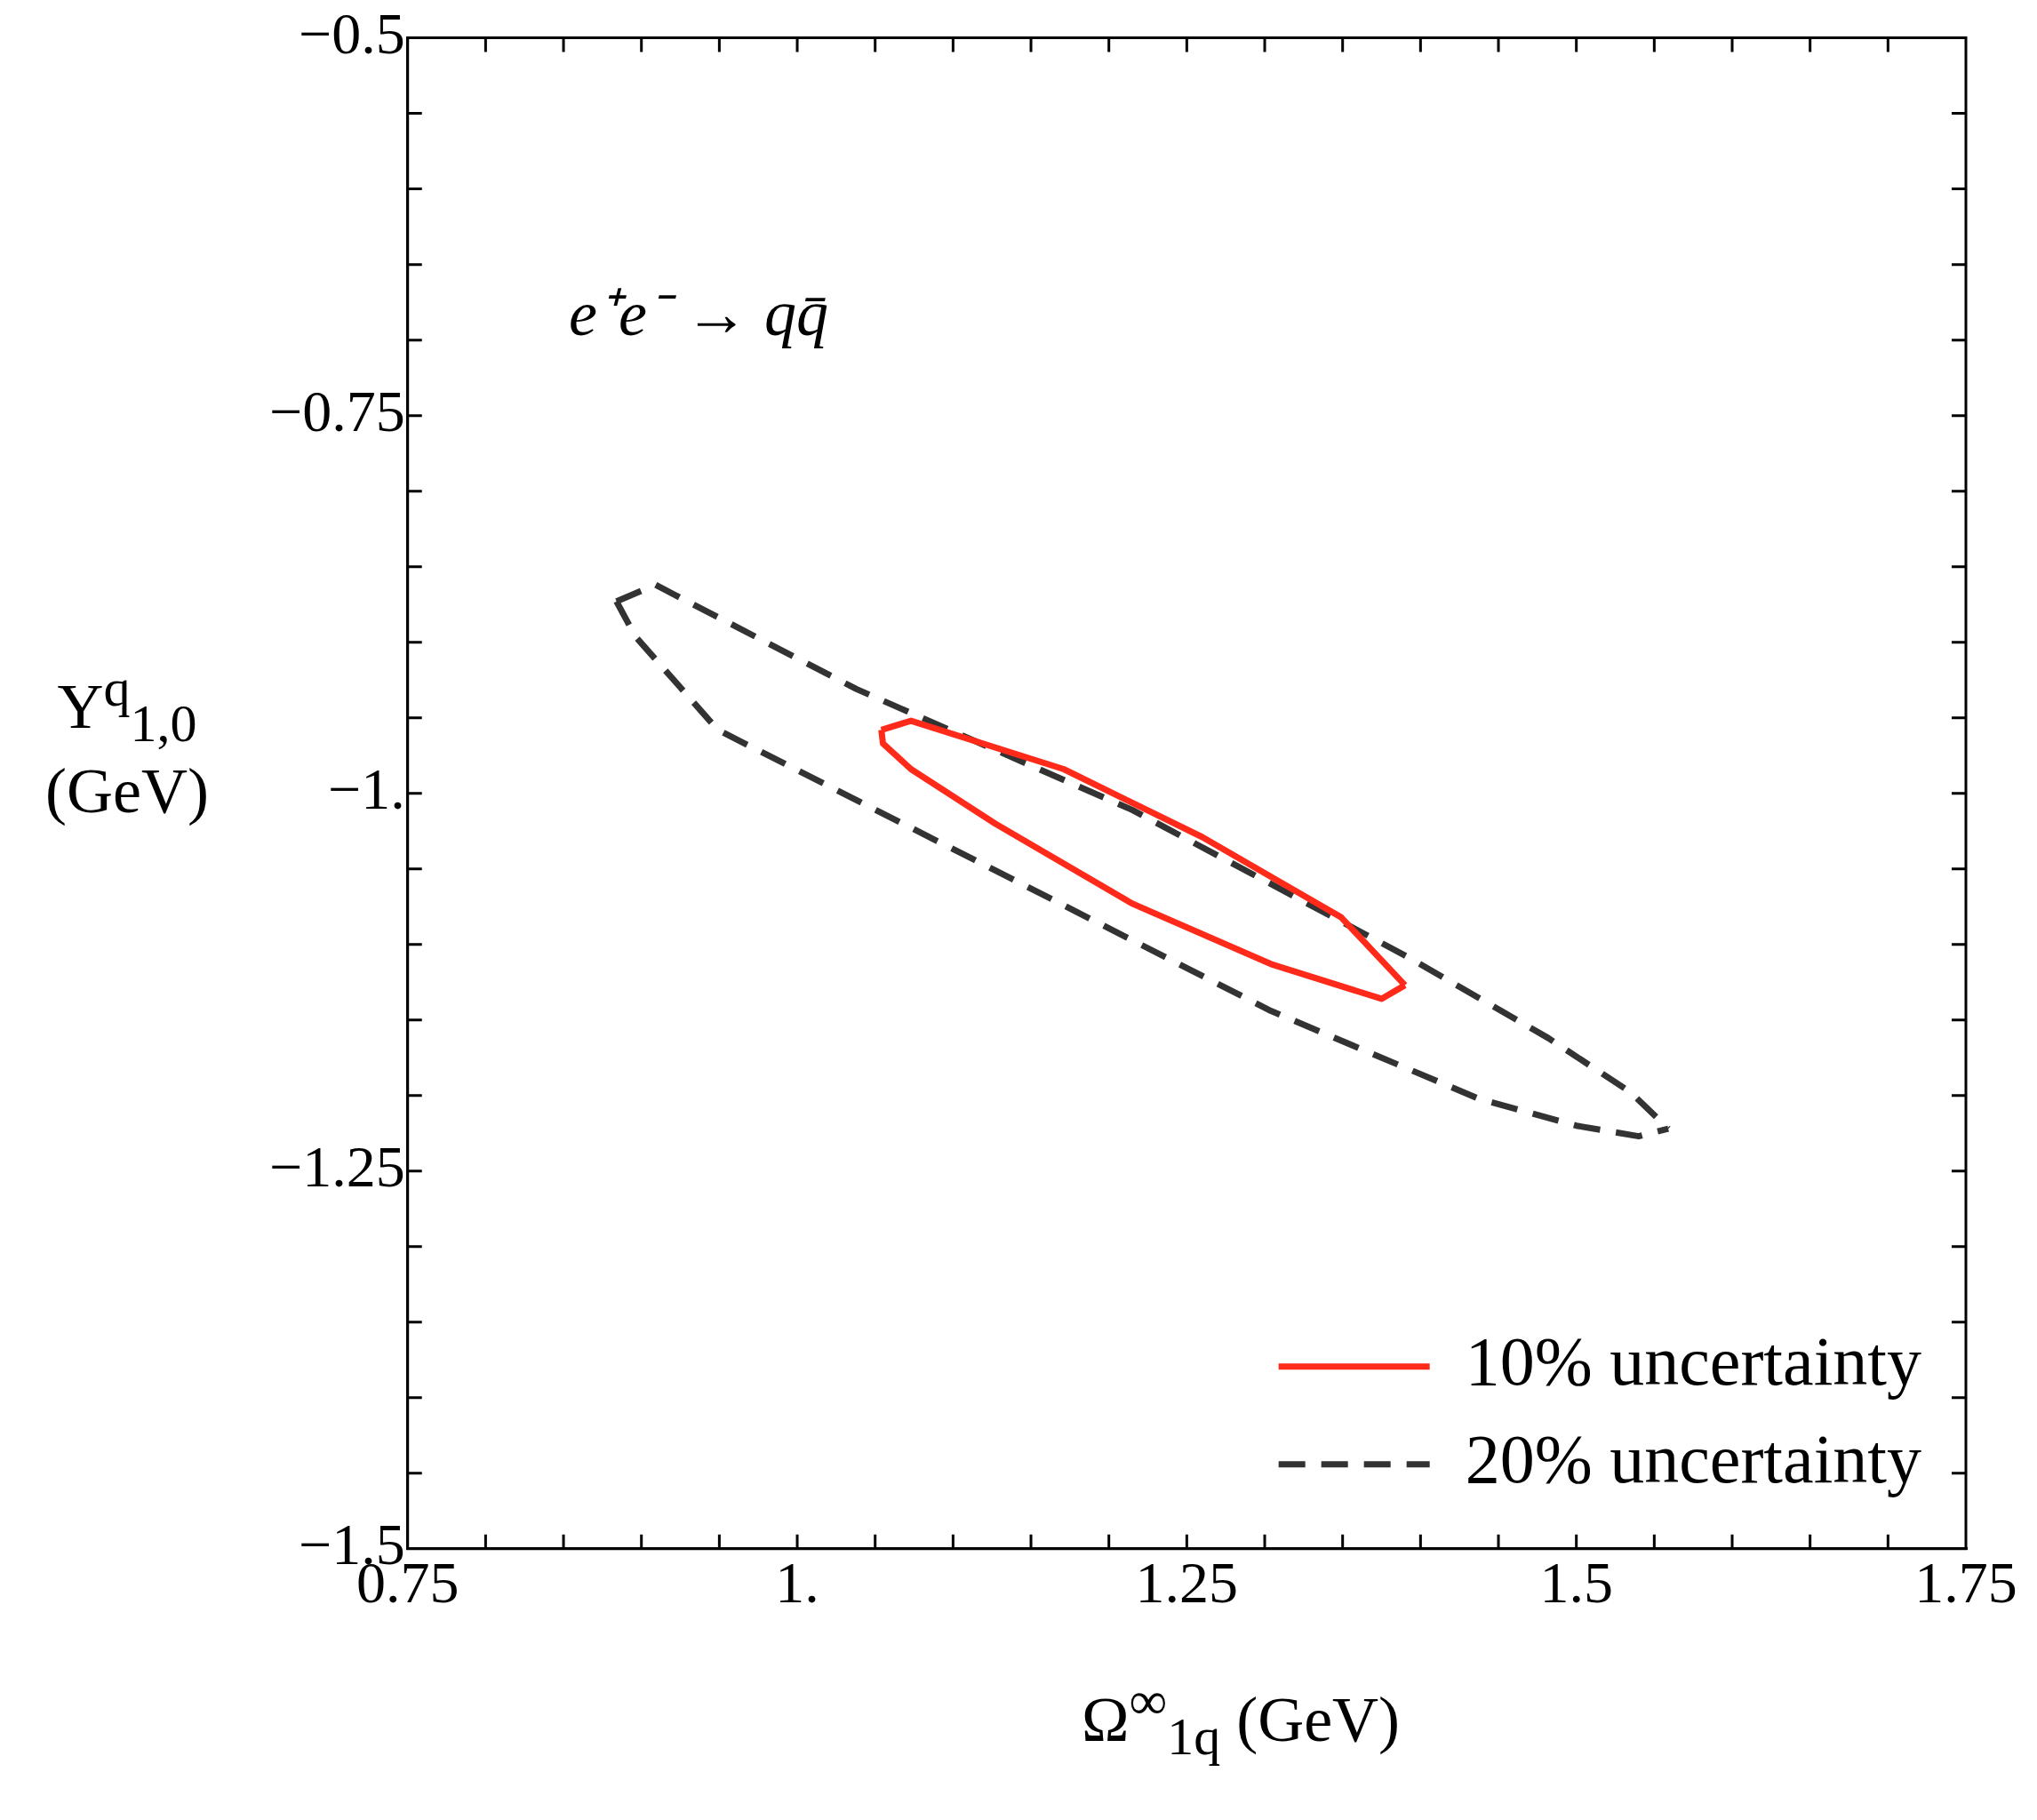  I want to click on y-tick-label: −1.25, so click(336, 1167).